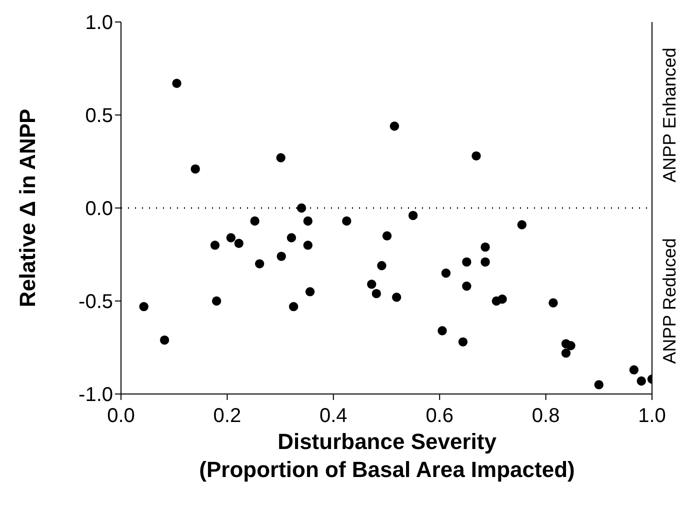  I want to click on y-tick-label: 1.0, so click(99, 23).